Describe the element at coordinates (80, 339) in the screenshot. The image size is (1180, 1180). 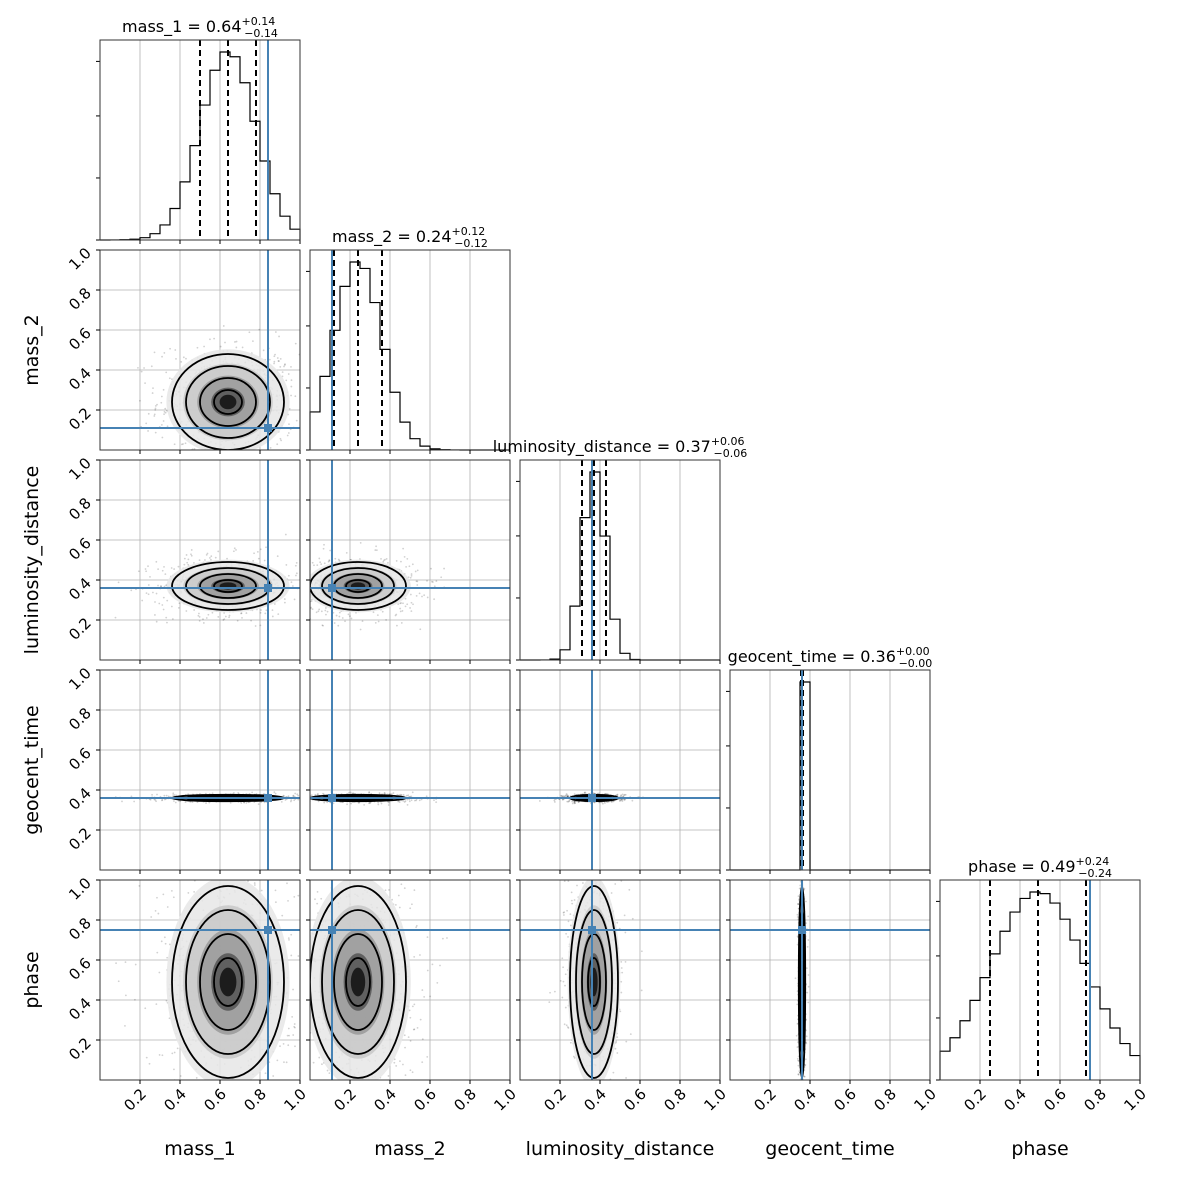
I see `y-tick-label: 0.6` at that location.